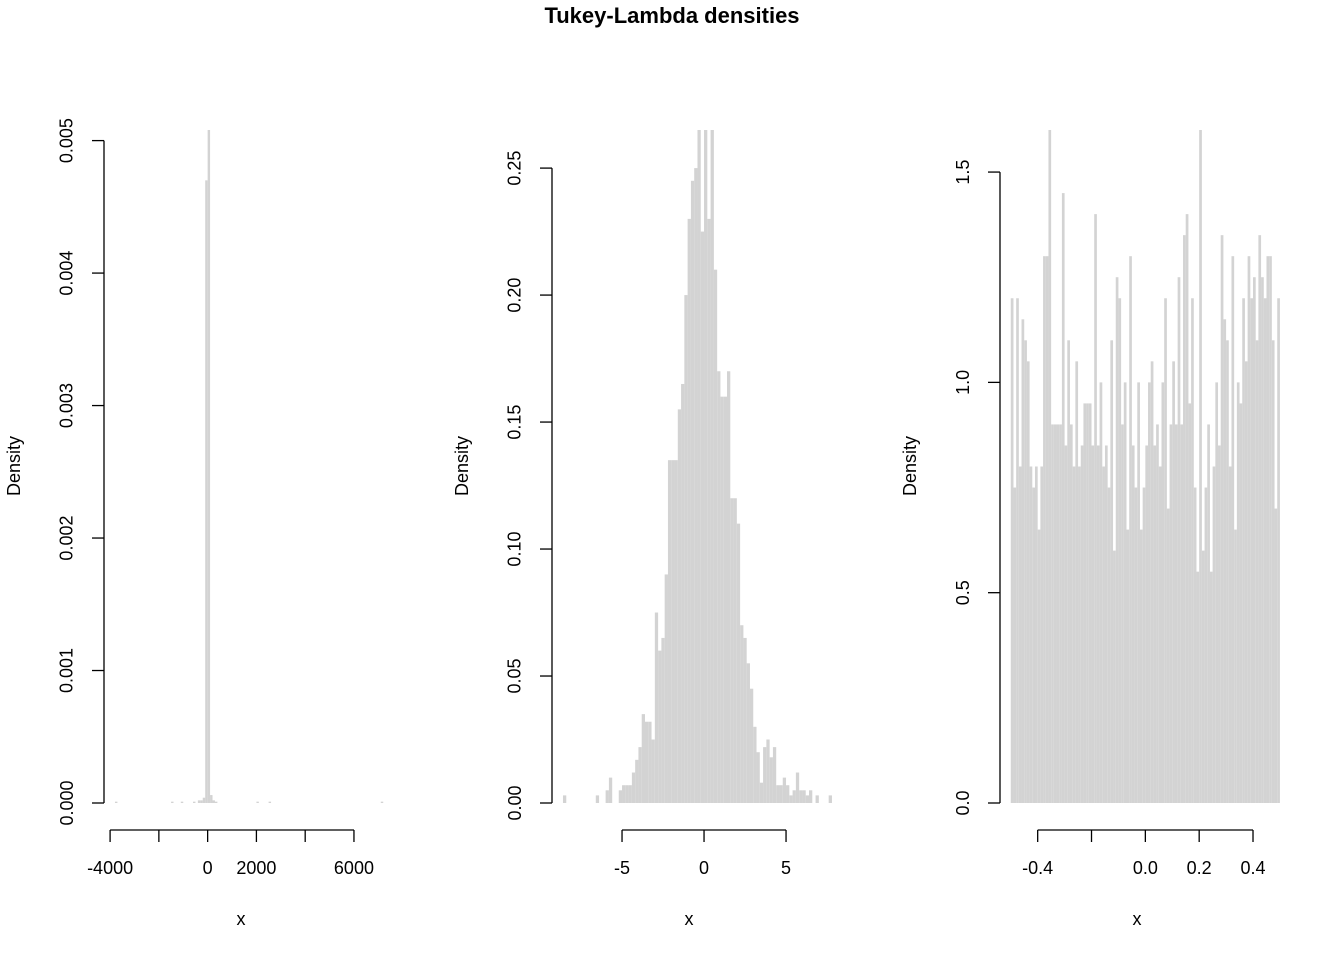 The image size is (1344, 960). I want to click on y-tick-label: 0.25, so click(515, 168).